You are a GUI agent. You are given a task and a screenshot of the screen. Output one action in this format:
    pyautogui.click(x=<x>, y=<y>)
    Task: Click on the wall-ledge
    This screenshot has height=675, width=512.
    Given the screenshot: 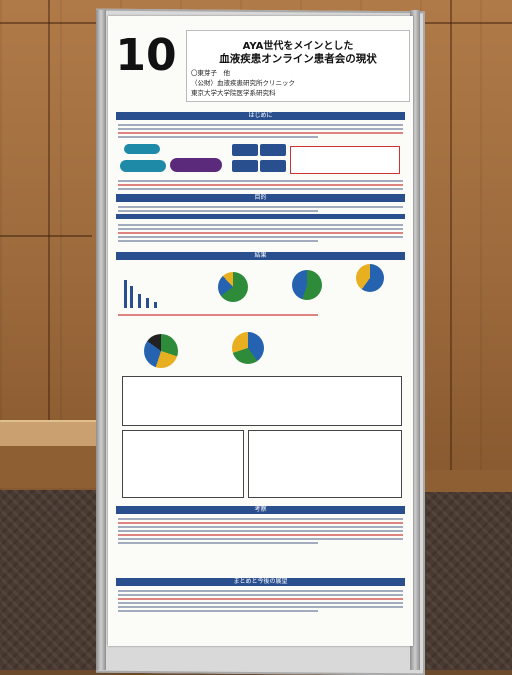 What is the action you would take?
    pyautogui.click(x=52, y=434)
    